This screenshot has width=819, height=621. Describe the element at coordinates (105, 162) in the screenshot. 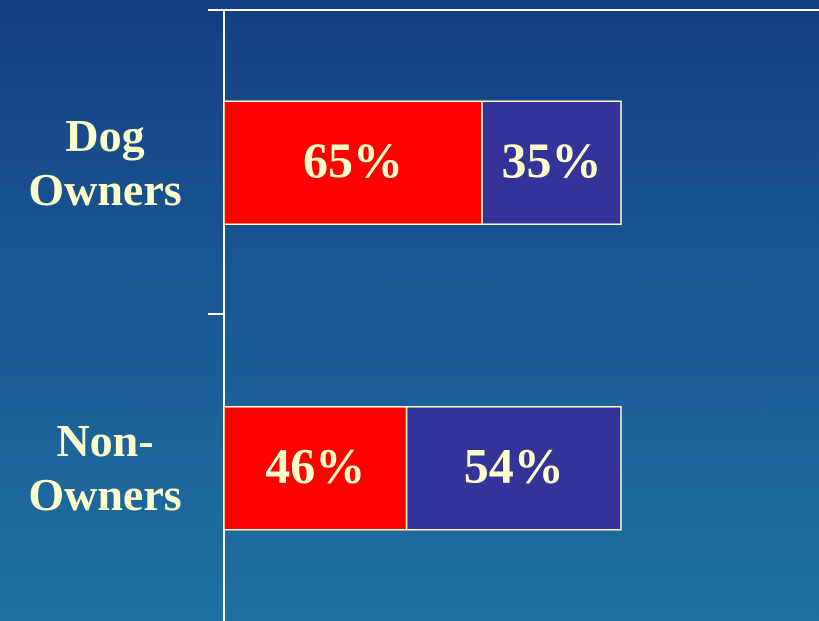

I see `category-label: Dog Owners` at that location.